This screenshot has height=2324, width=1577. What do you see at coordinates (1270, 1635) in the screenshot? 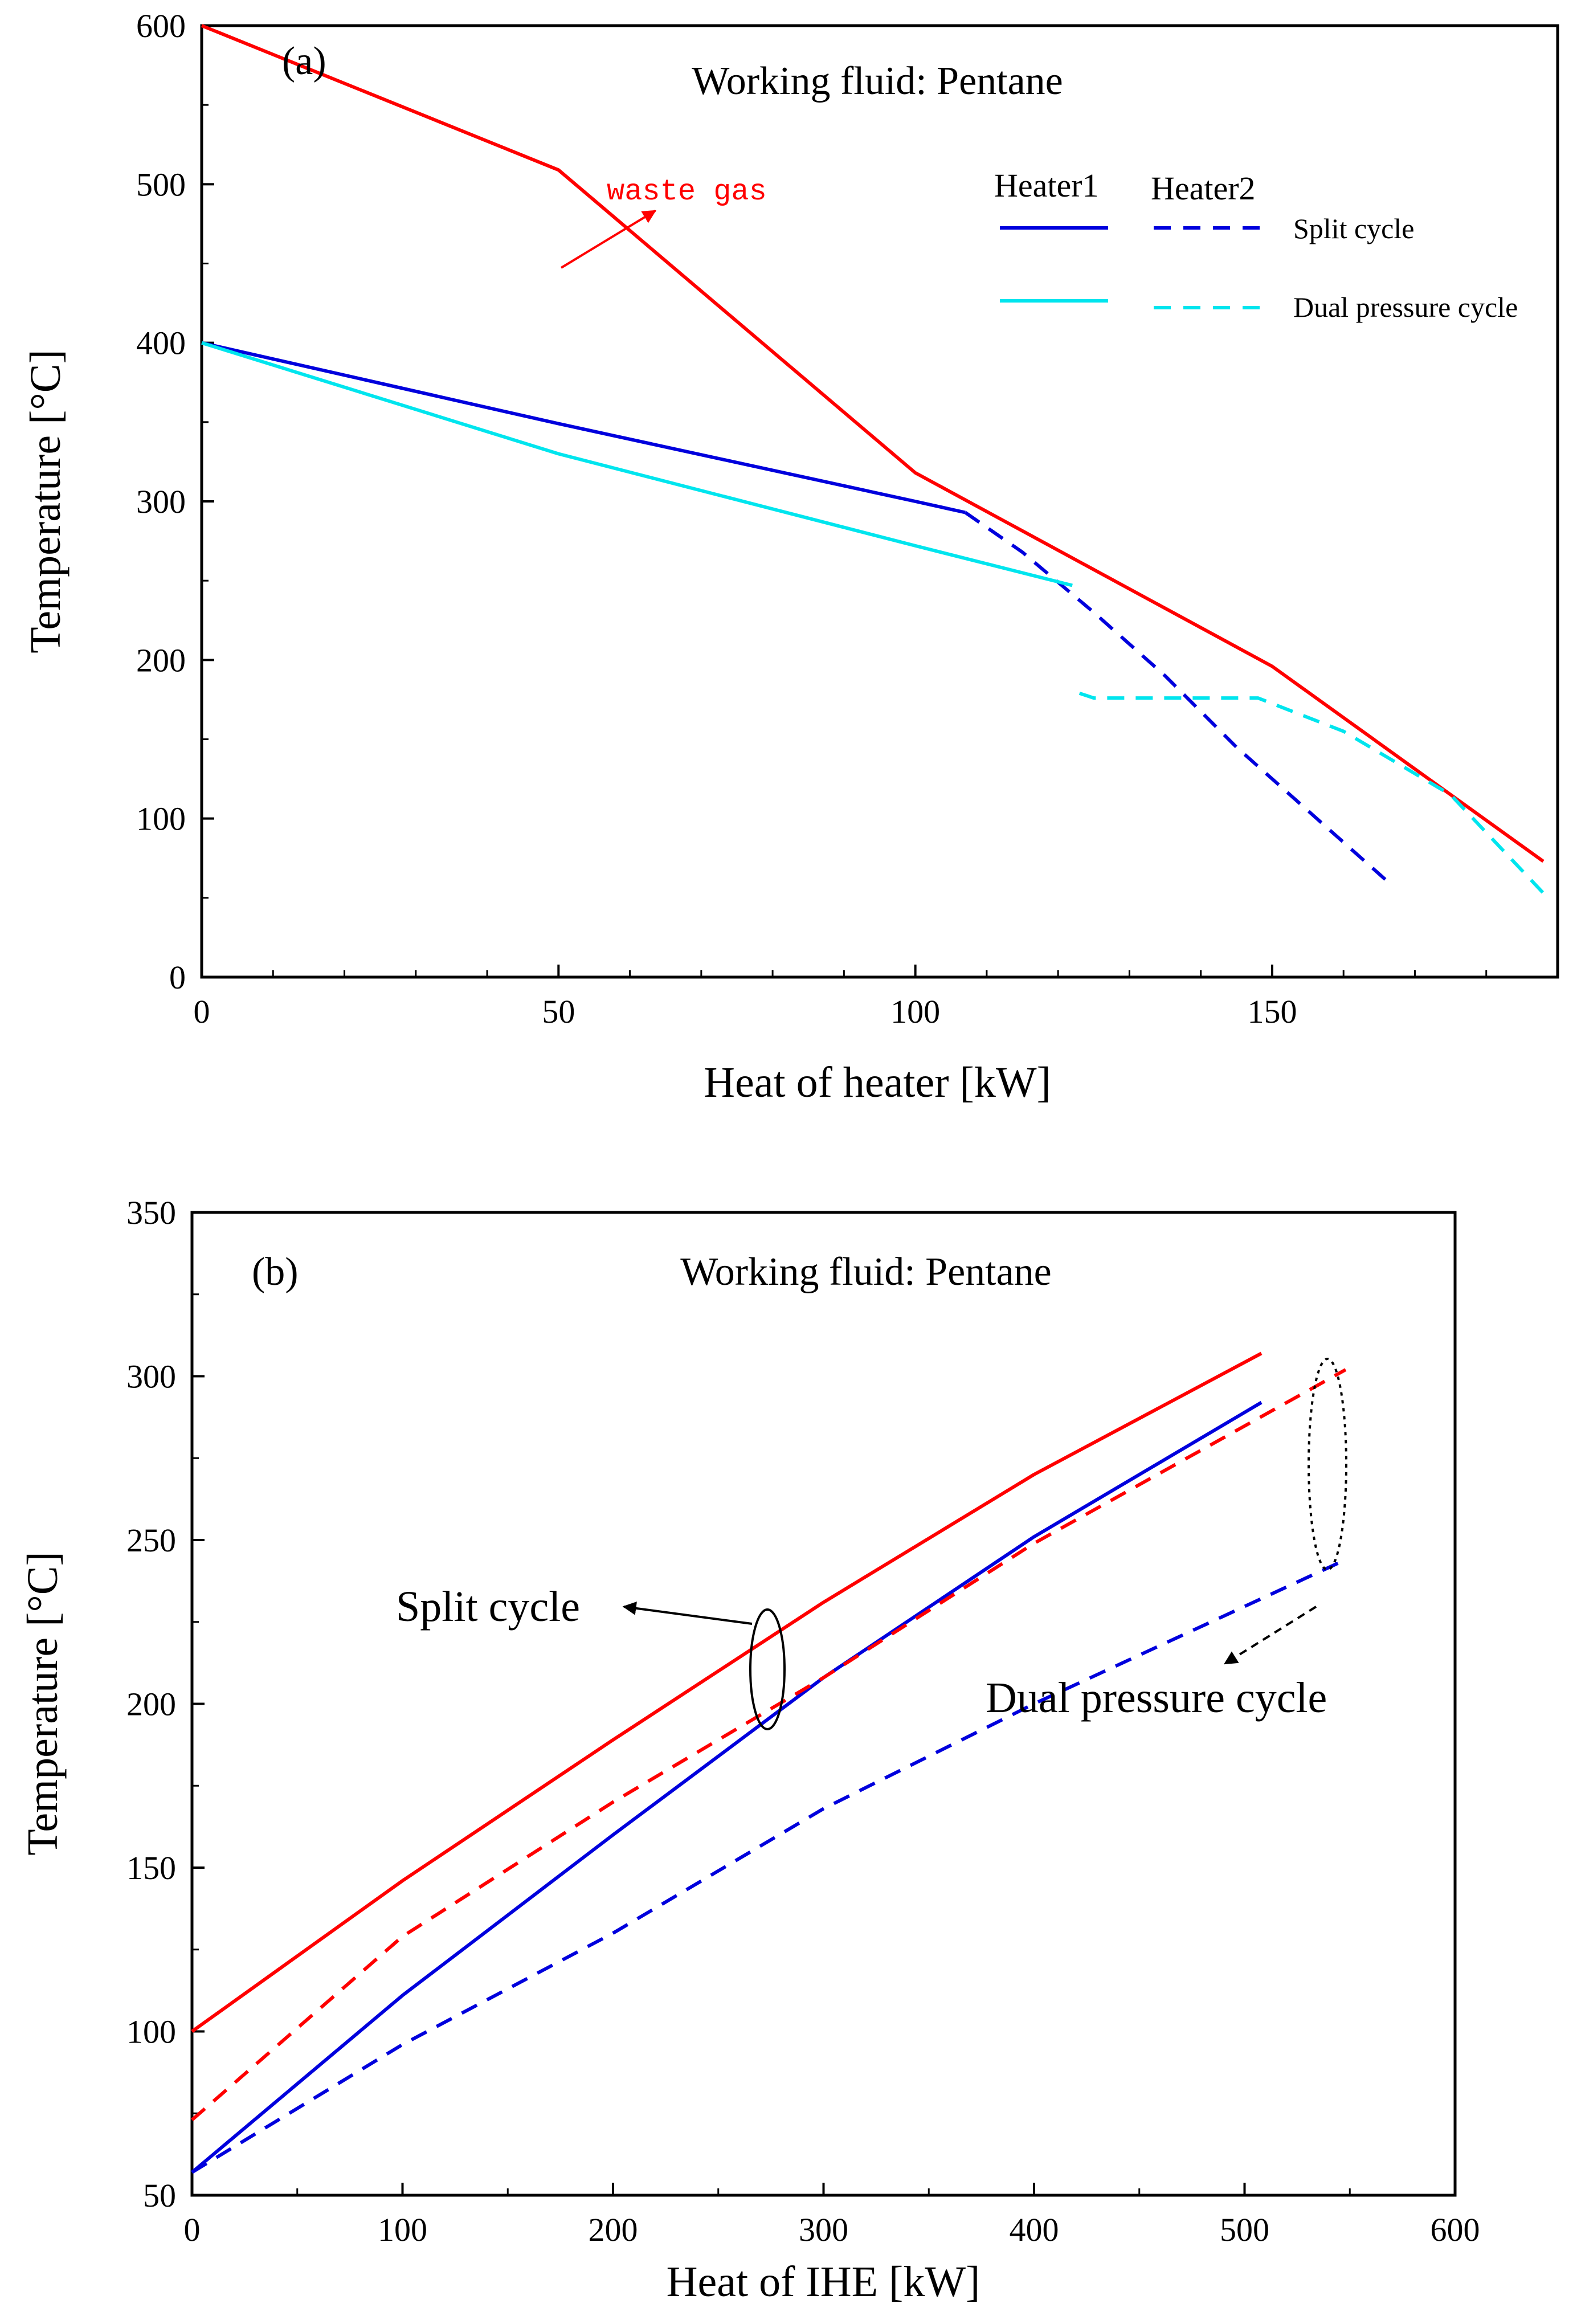
I see `dual-pressure-arrow` at bounding box center [1270, 1635].